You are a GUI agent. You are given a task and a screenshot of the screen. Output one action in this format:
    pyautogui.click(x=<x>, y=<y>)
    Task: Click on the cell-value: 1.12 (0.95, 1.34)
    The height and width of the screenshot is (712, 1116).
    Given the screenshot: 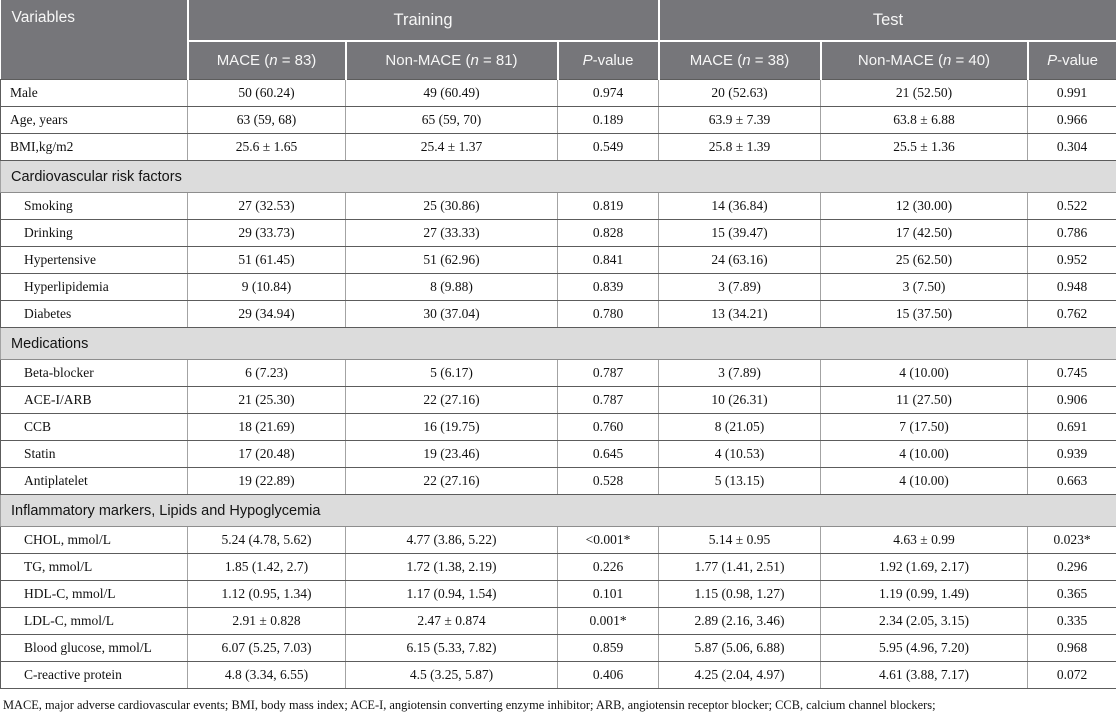 What is the action you would take?
    pyautogui.click(x=266, y=594)
    